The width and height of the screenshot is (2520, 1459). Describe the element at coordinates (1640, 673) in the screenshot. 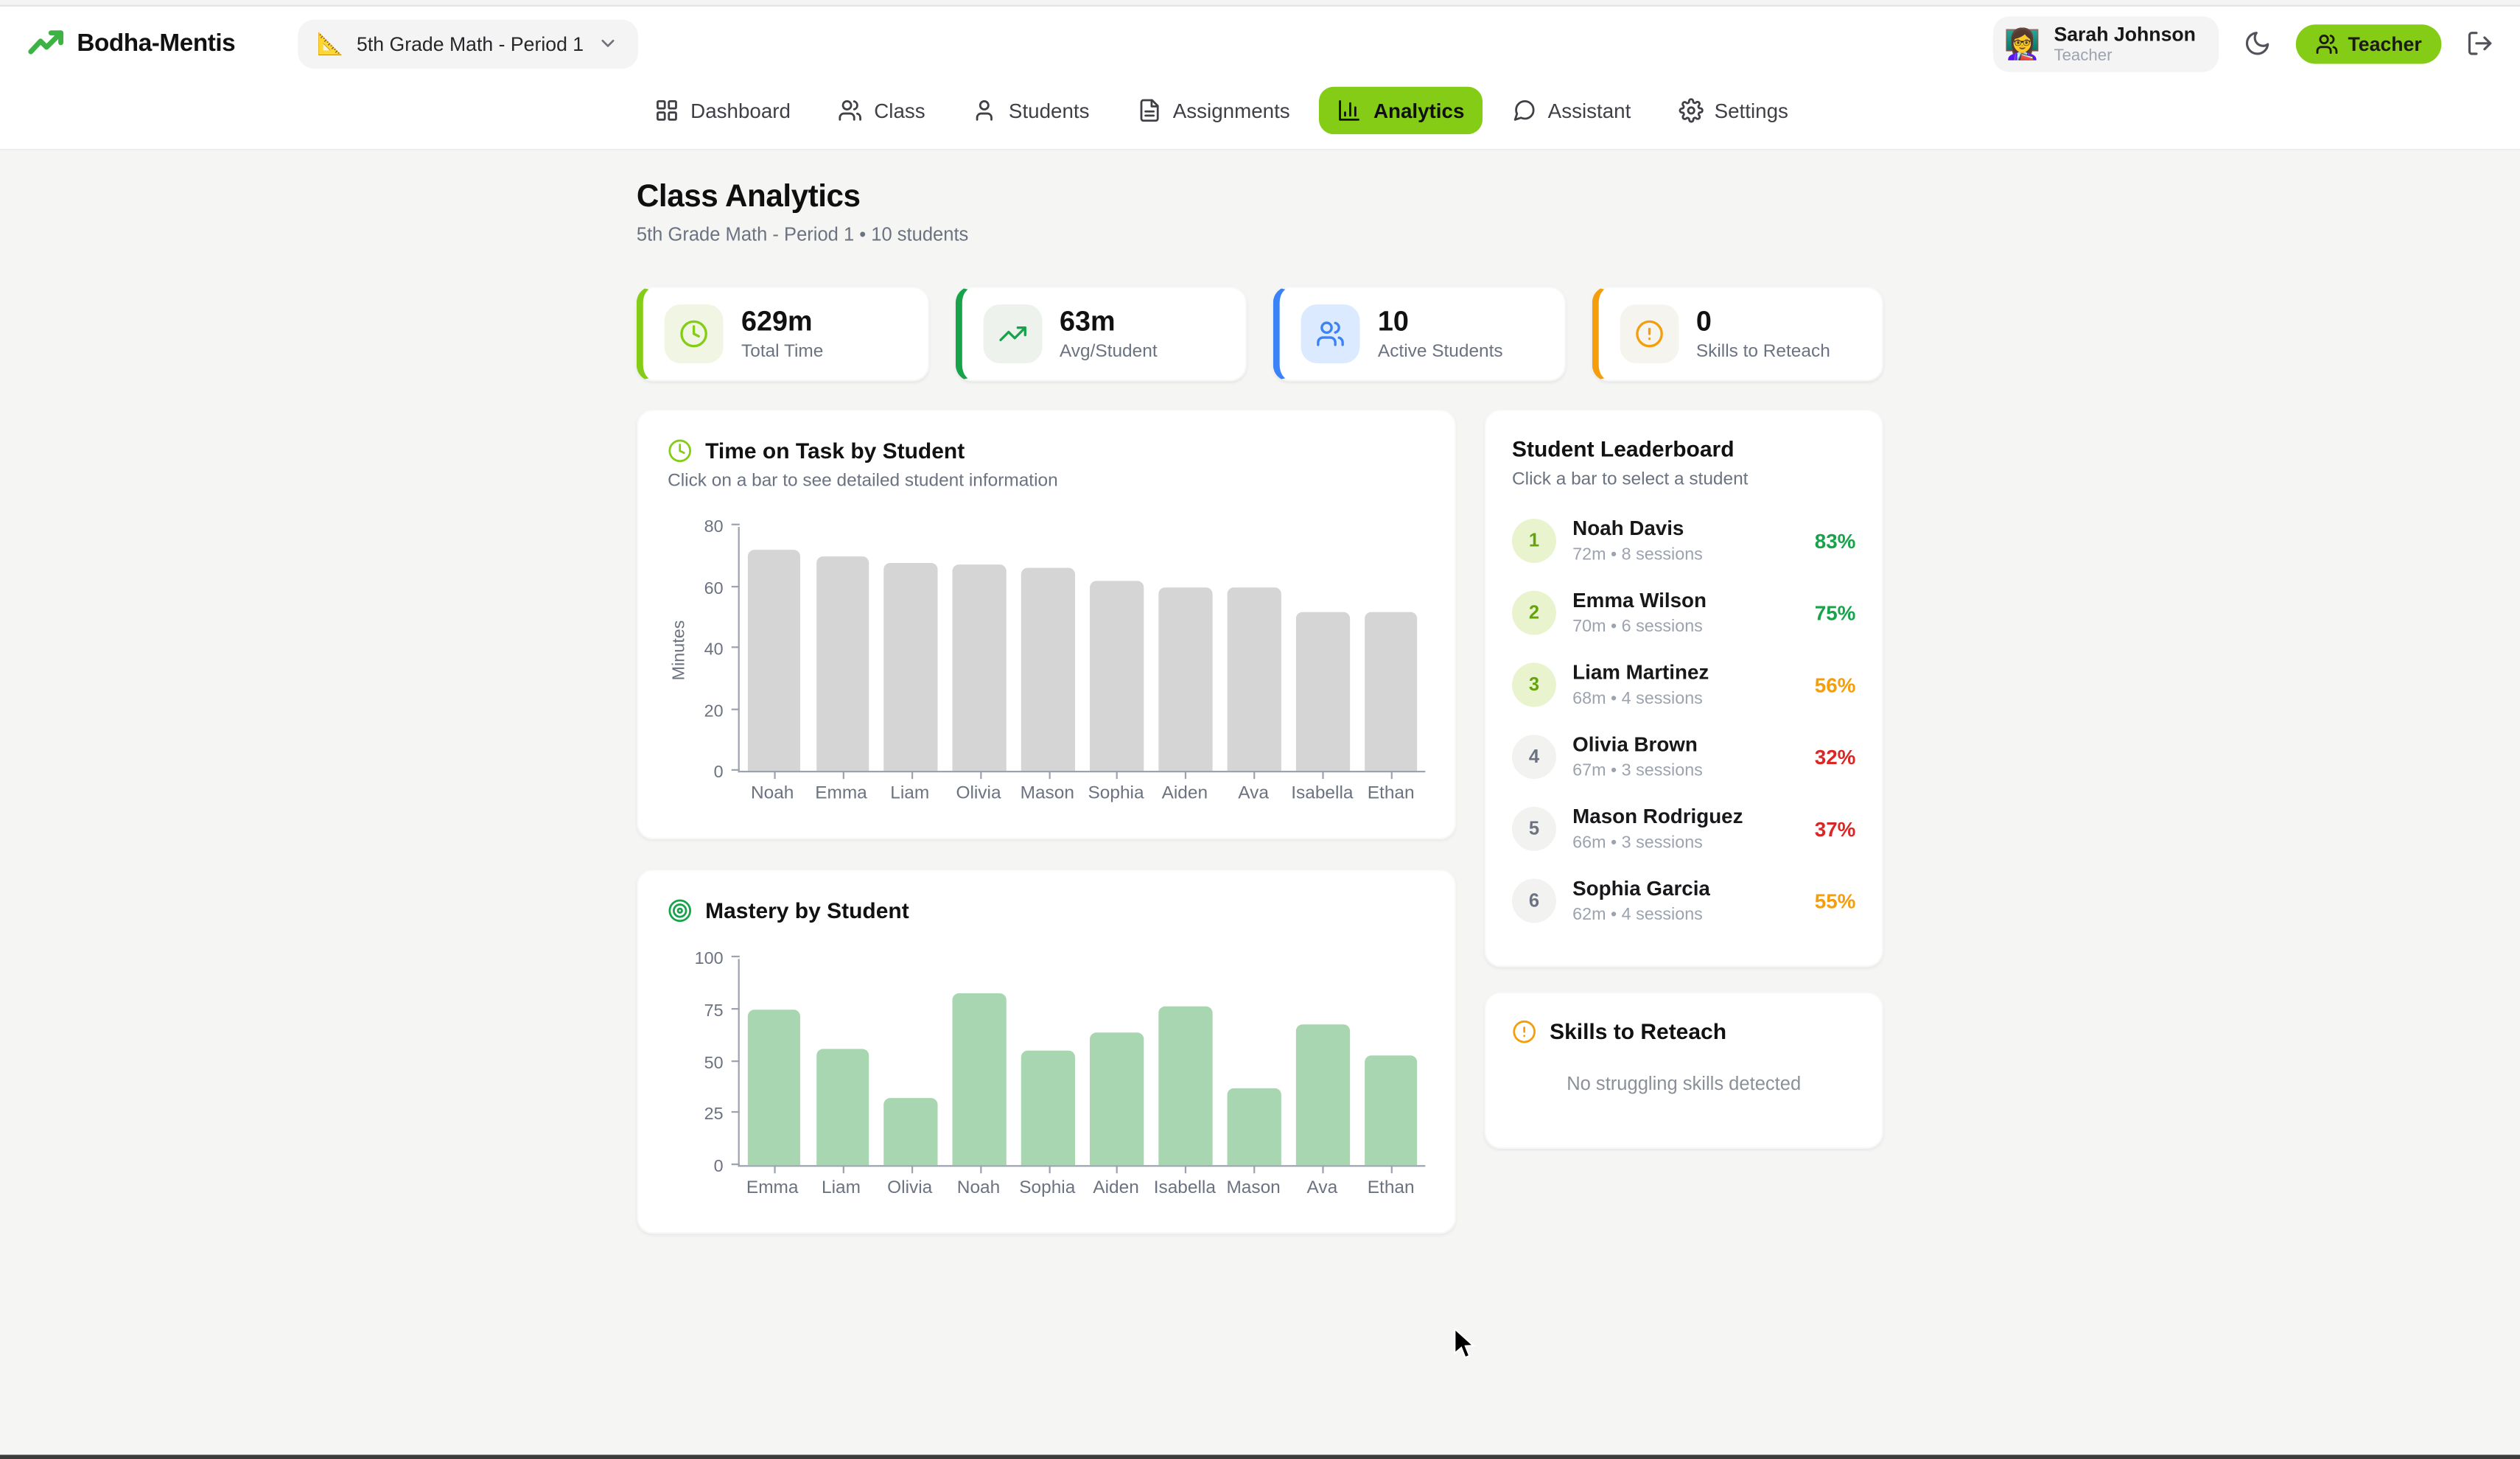

I see `student-name: Liam Martinez` at that location.